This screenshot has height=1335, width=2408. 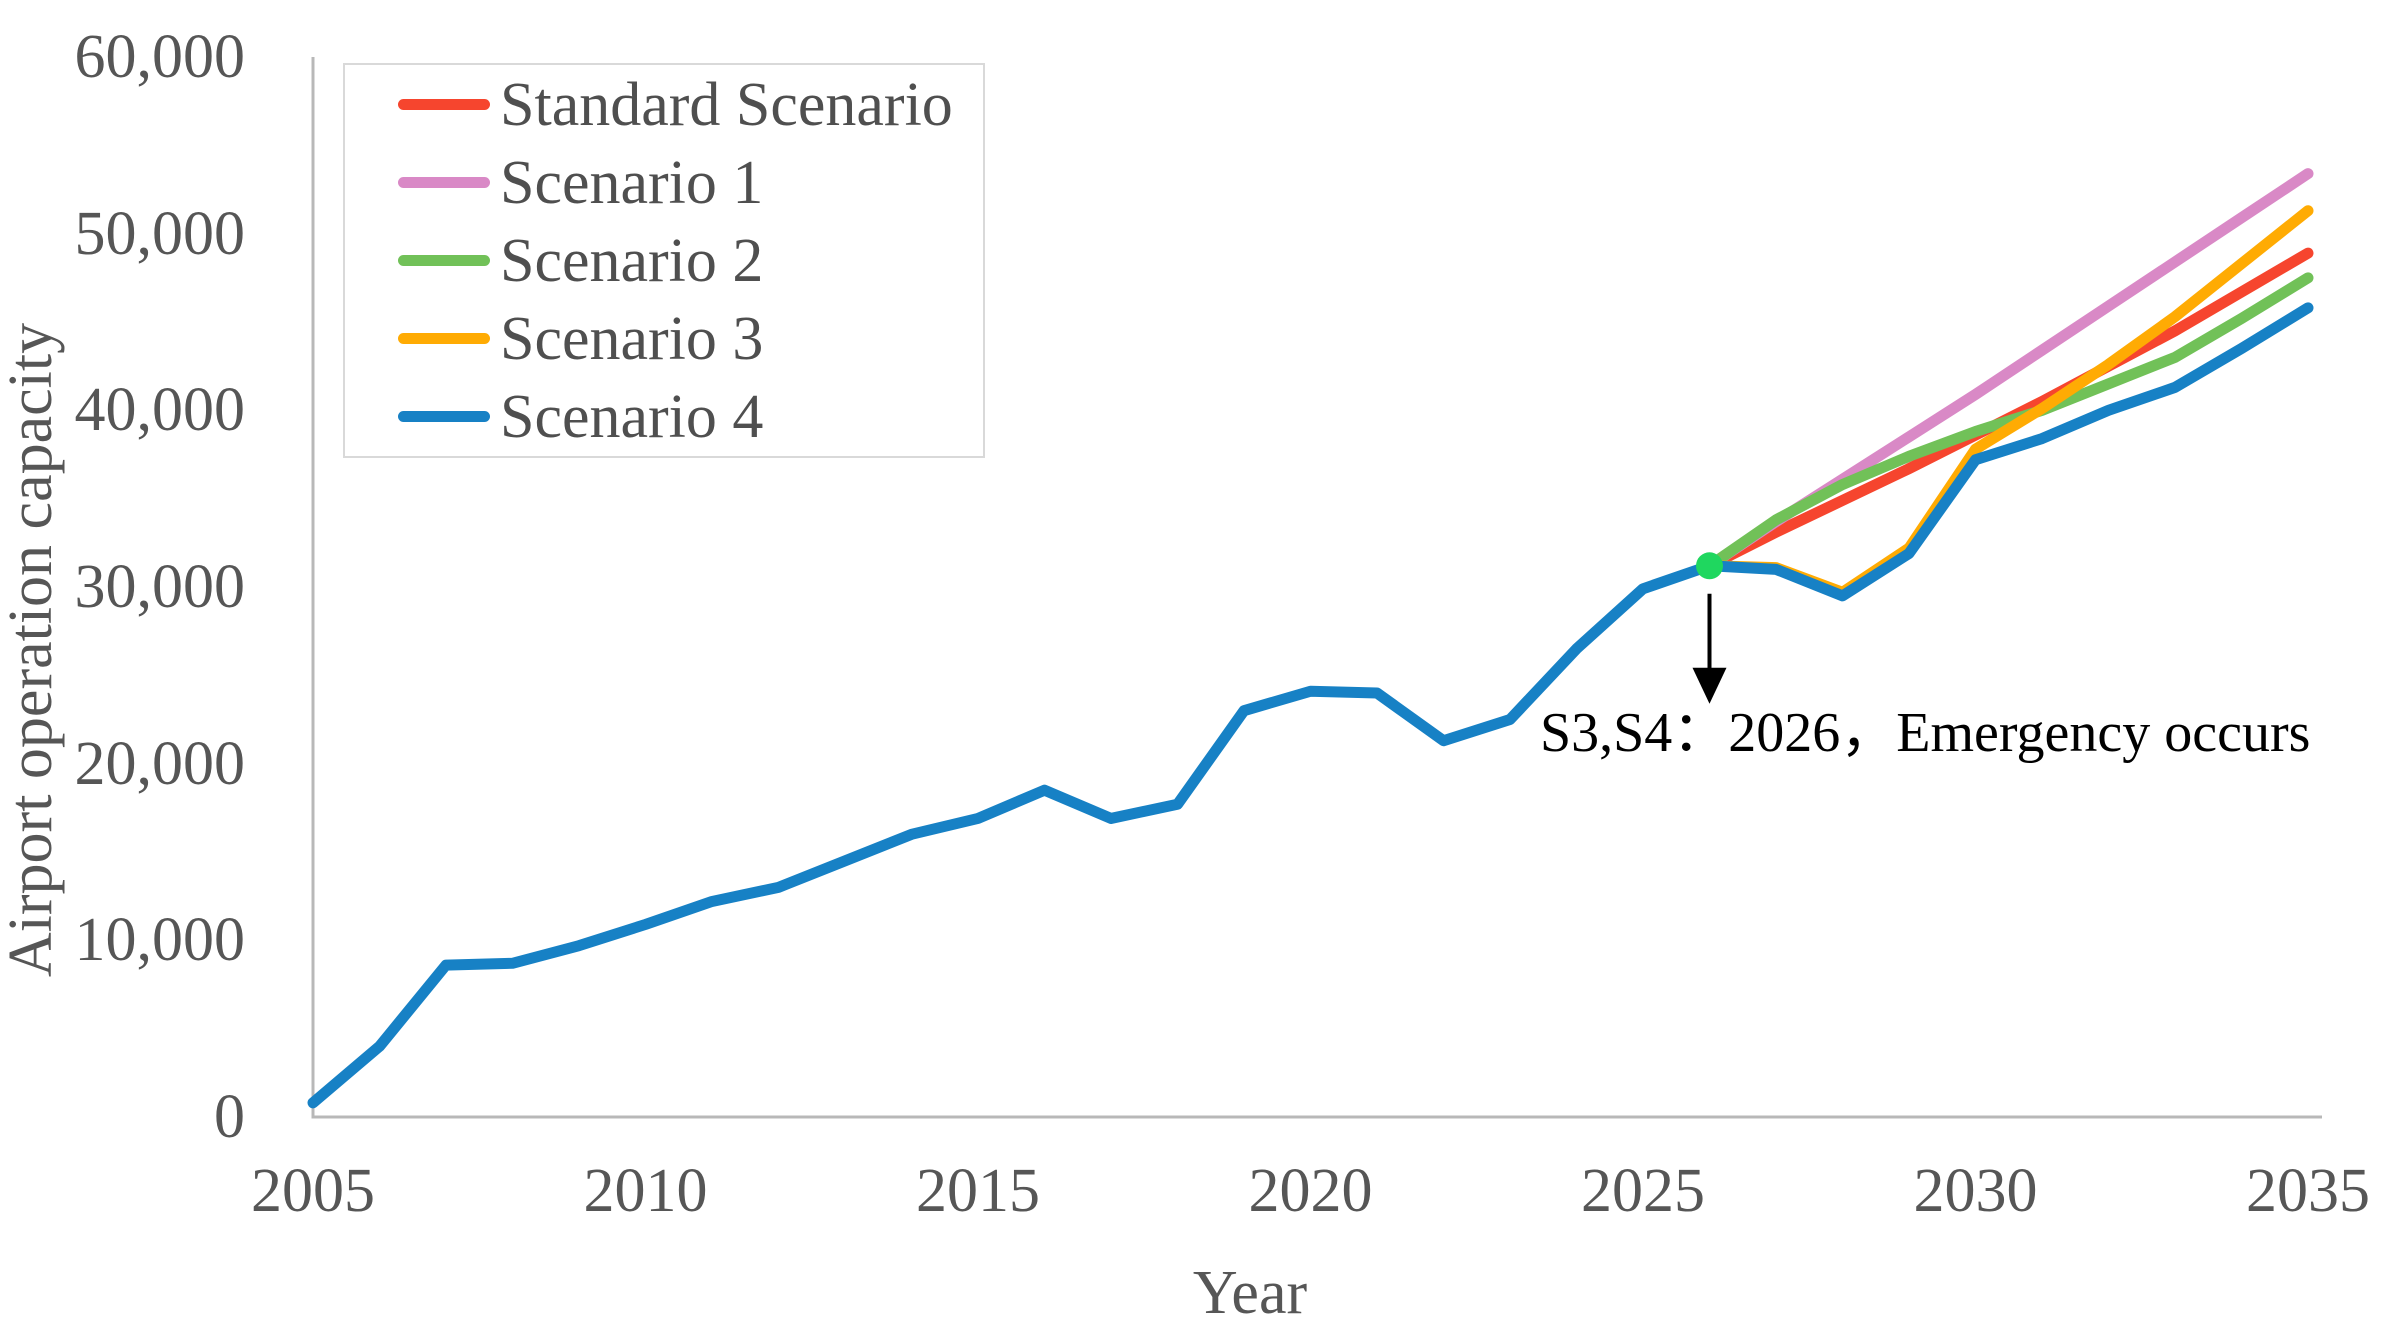 I want to click on x-tick-label: 2005, so click(x=313, y=1191).